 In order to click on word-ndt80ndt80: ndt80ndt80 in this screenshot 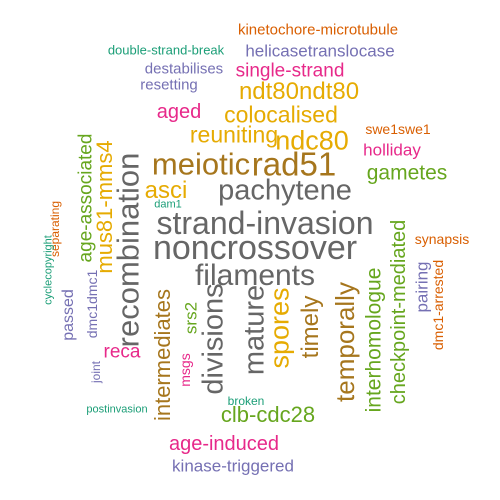, I will do `click(299, 91)`.